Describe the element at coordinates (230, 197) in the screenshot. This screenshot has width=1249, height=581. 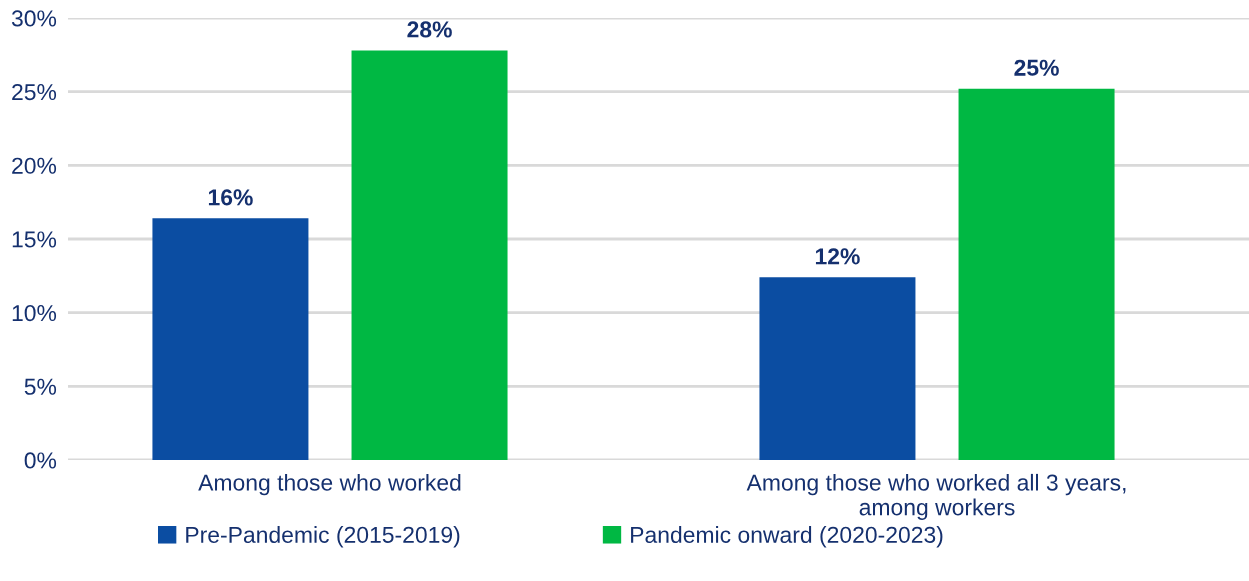
I see `data-label: 16%` at that location.